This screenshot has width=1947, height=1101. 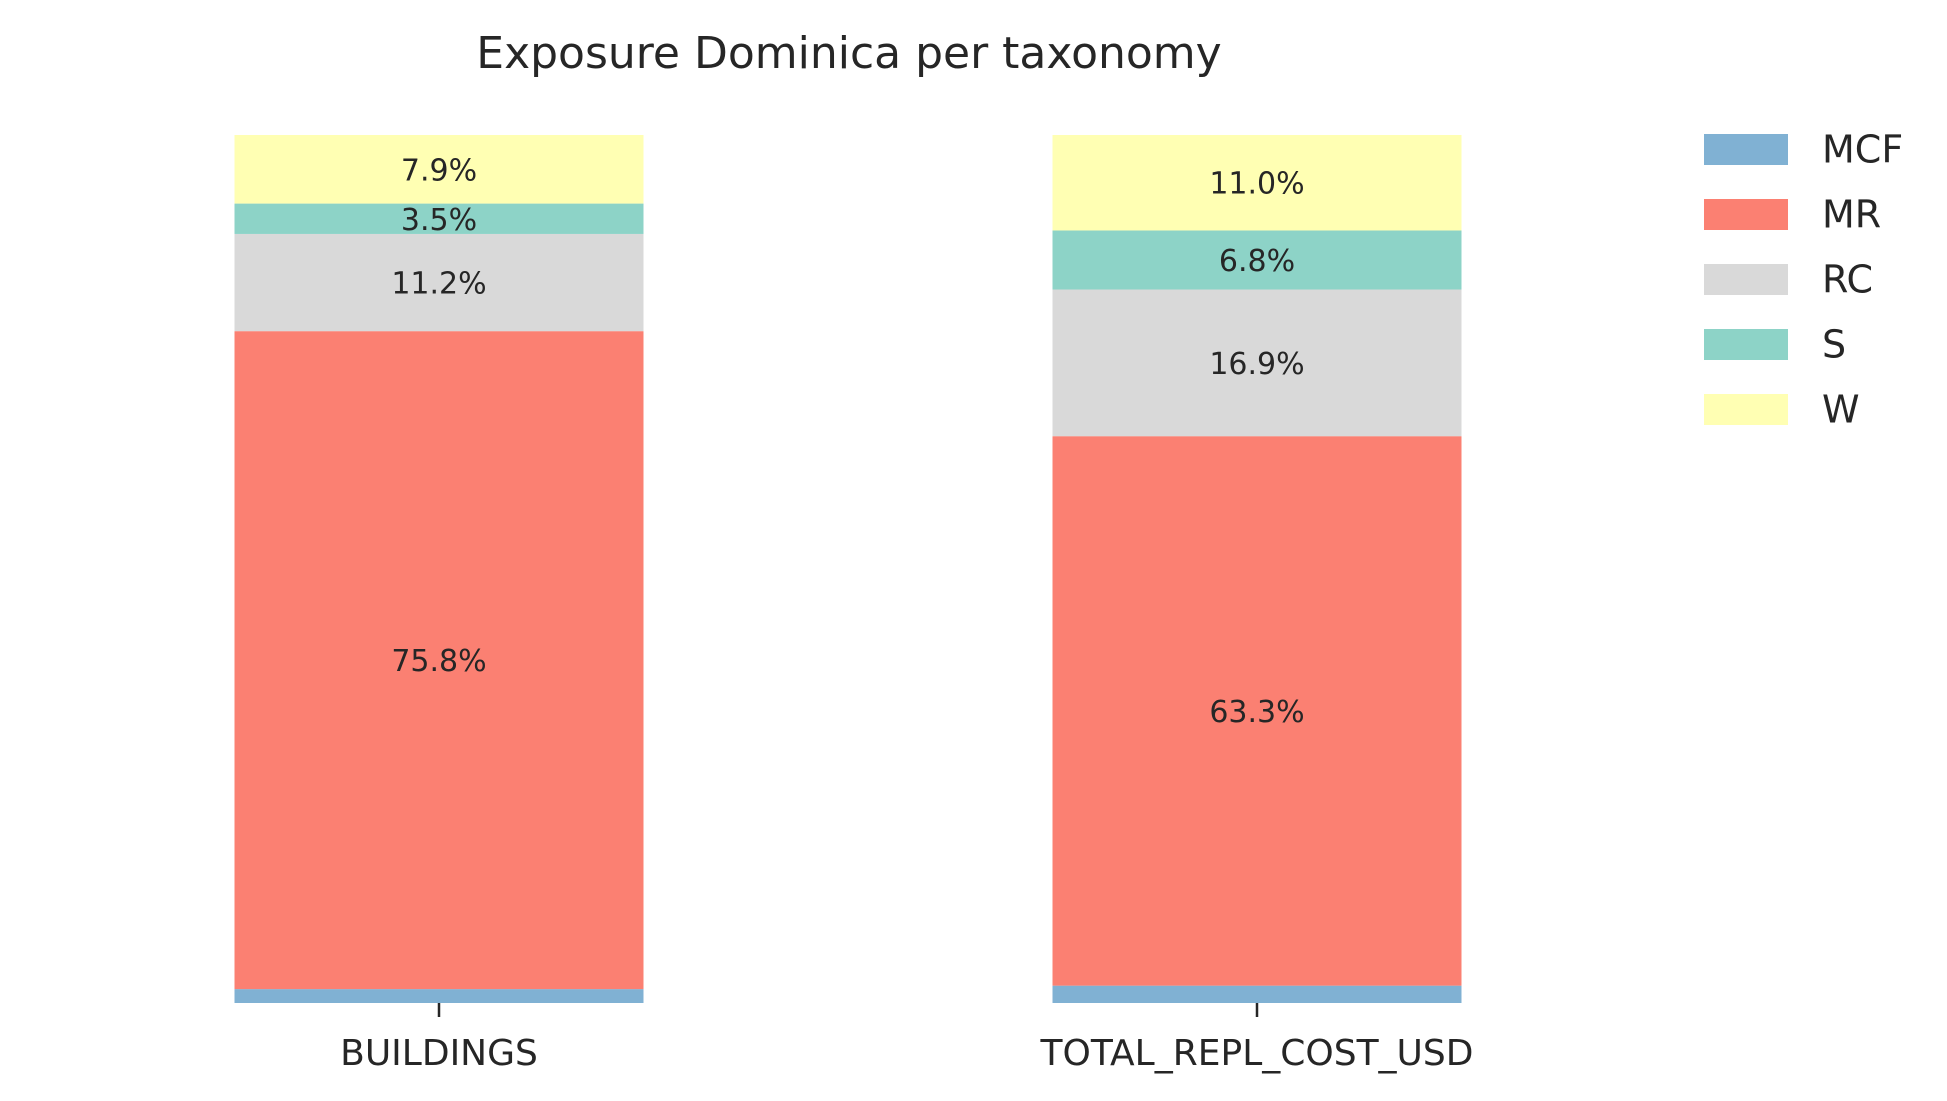 I want to click on bar-buildings-rc, so click(x=439, y=282).